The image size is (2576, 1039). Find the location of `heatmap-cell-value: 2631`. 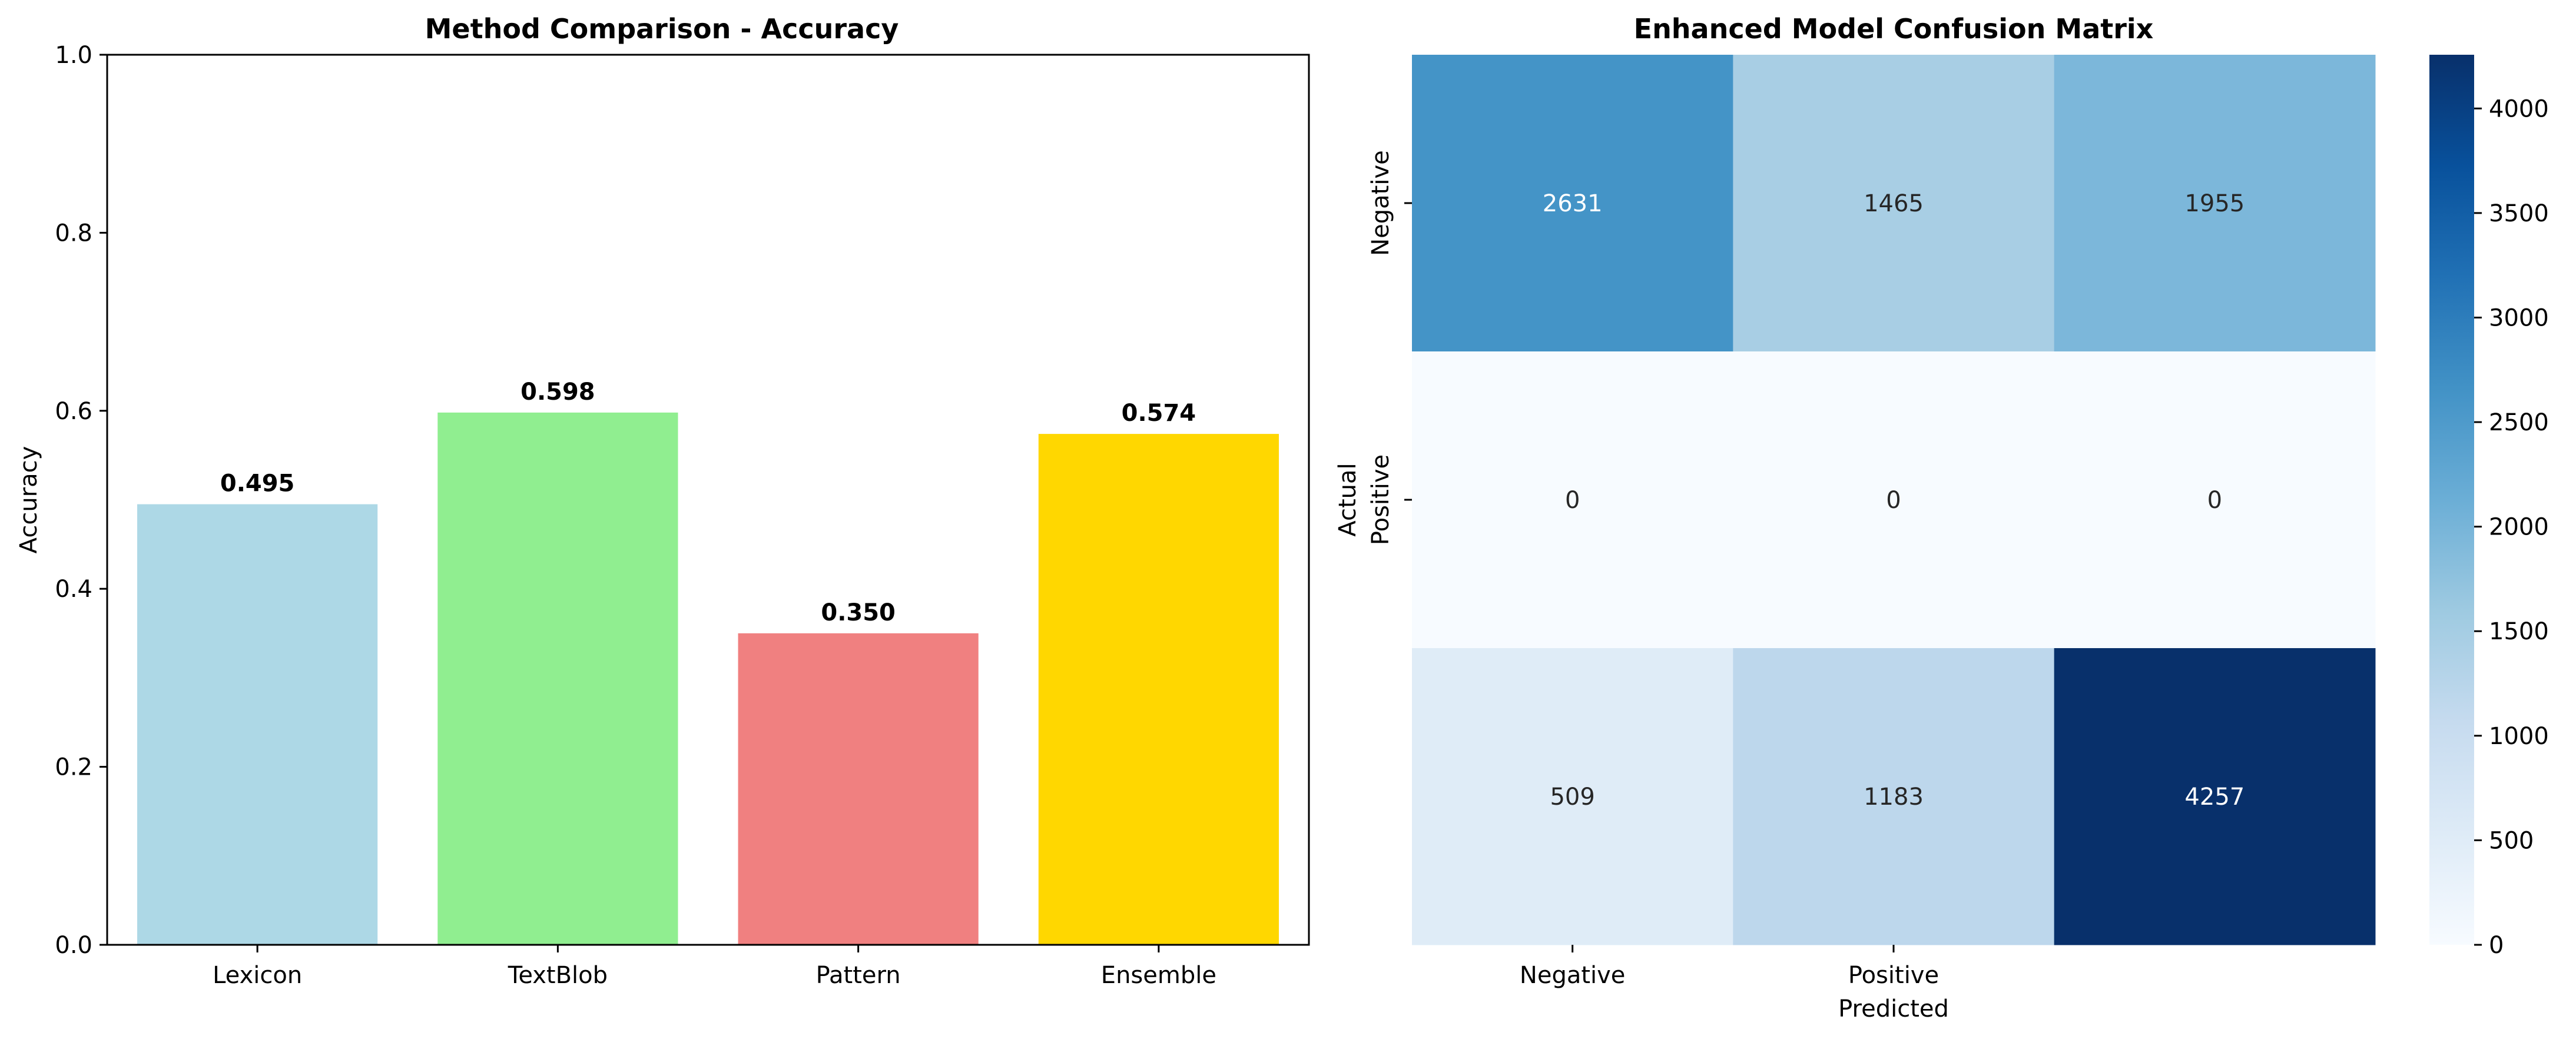

heatmap-cell-value: 2631 is located at coordinates (1573, 203).